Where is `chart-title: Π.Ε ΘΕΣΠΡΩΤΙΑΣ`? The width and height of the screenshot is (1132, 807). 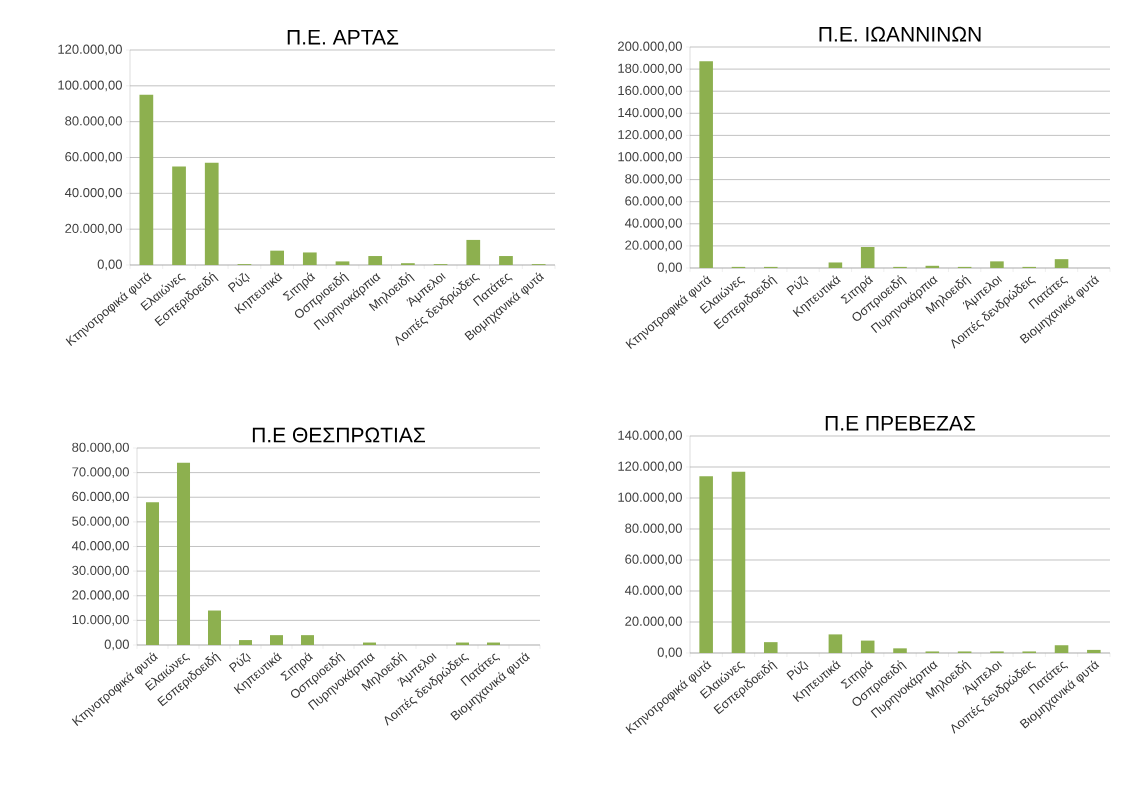 chart-title: Π.Ε ΘΕΣΠΡΩΤΙΑΣ is located at coordinates (339, 435).